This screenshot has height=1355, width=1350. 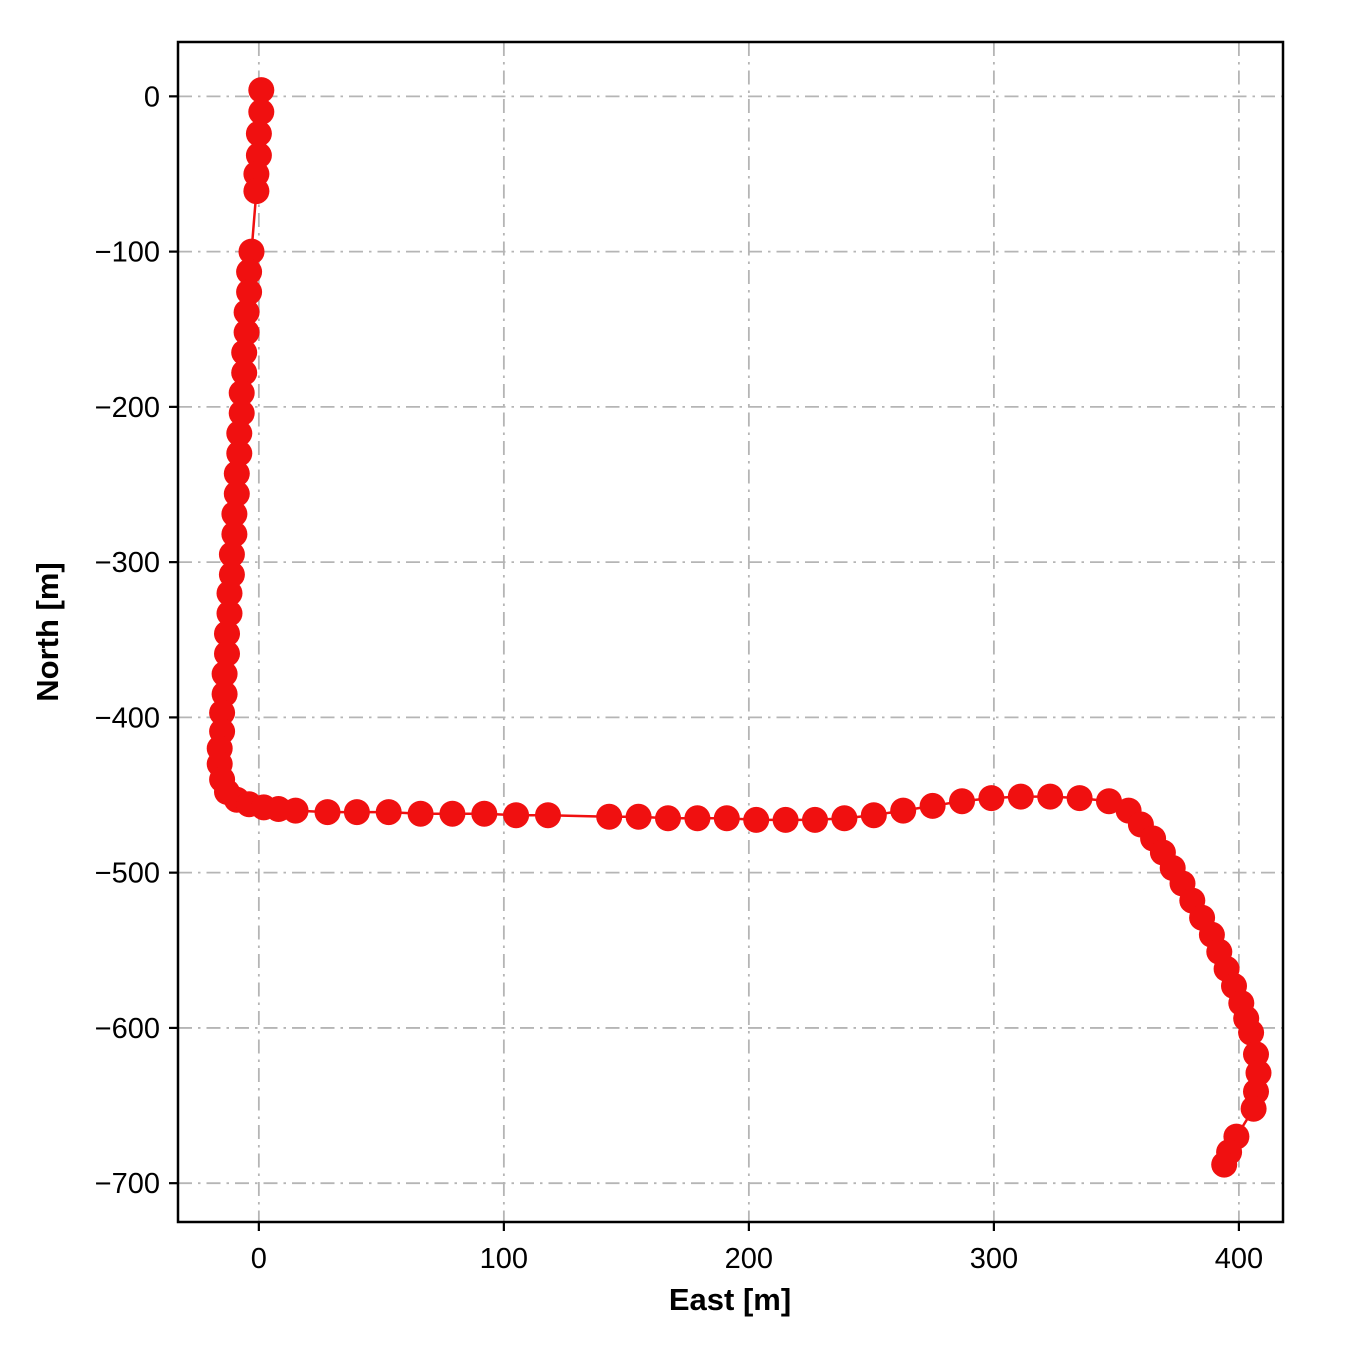 What do you see at coordinates (127, 408) in the screenshot?
I see `y-tick-label: −200` at bounding box center [127, 408].